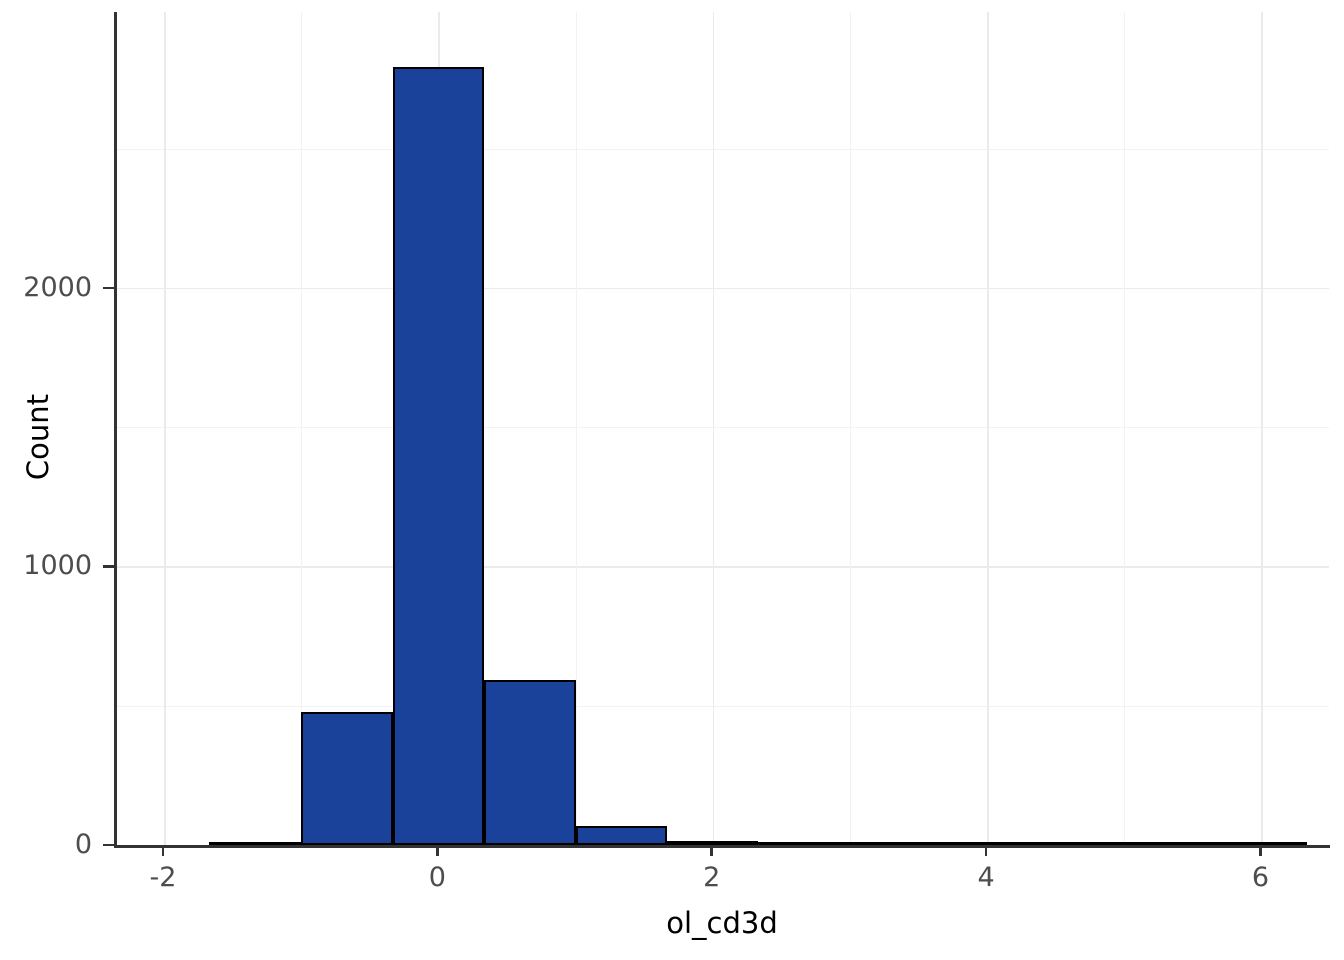  I want to click on y-axis-tick-label: 1000, so click(57, 566).